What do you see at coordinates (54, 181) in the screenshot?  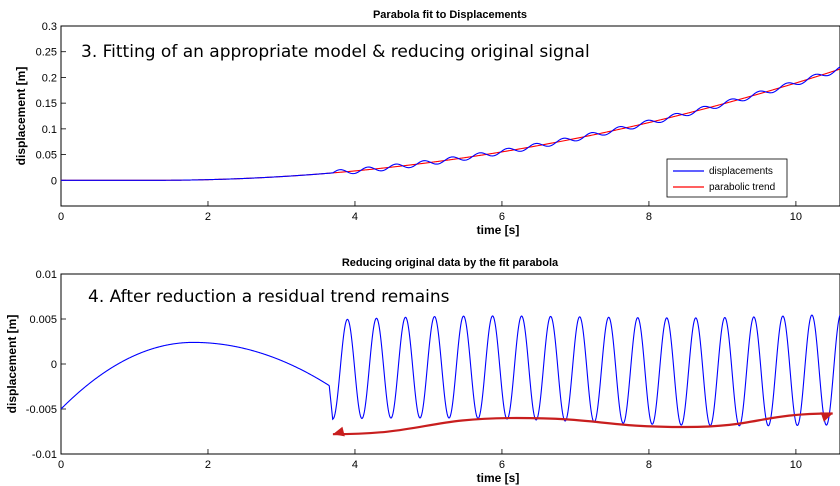 I see `top-y-tick-label: 0` at bounding box center [54, 181].